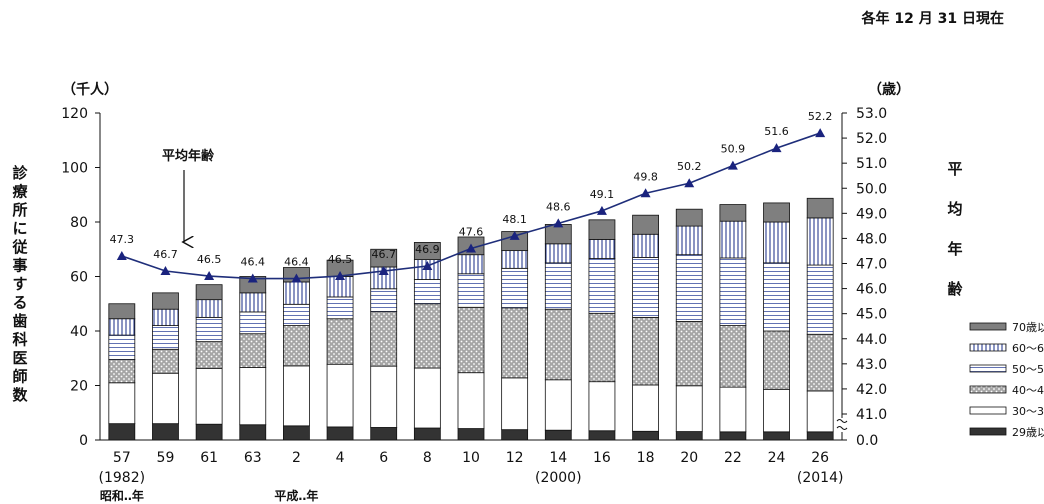 This screenshot has height=504, width=1044. Describe the element at coordinates (515, 458) in the screenshot. I see `x-tick-label: 12` at that location.